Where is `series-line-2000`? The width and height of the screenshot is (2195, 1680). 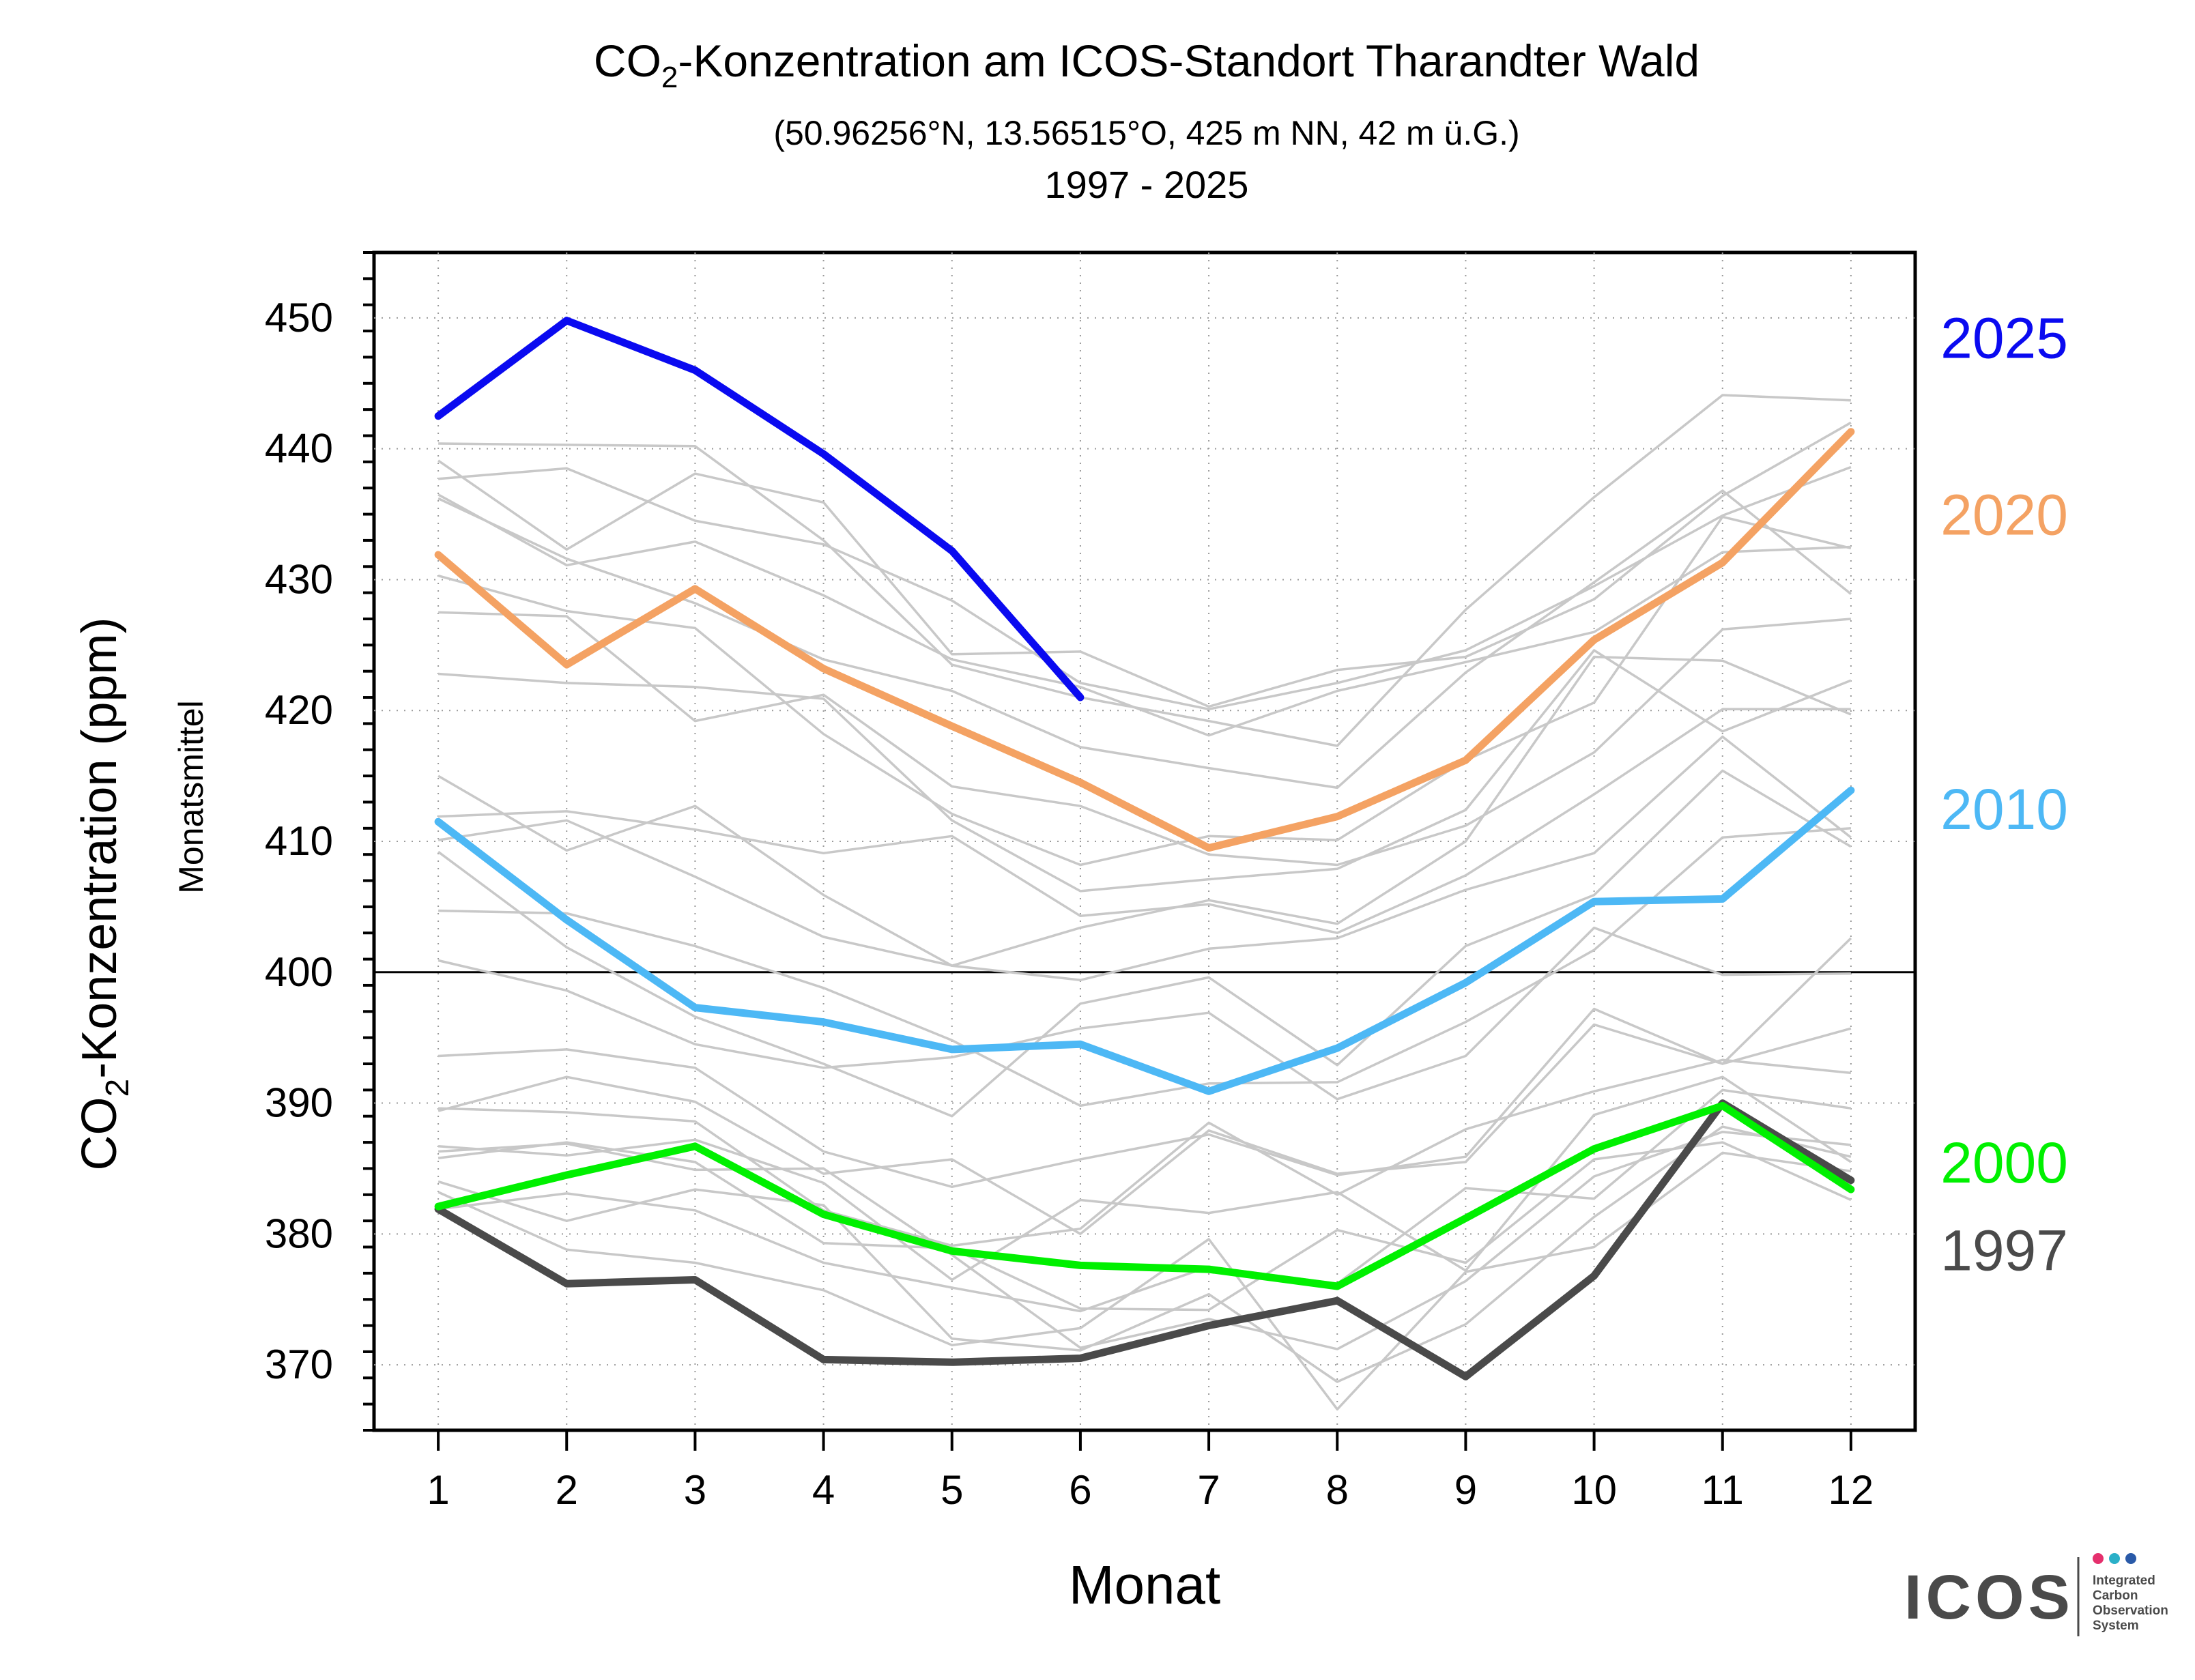 series-line-2000 is located at coordinates (1145, 1195).